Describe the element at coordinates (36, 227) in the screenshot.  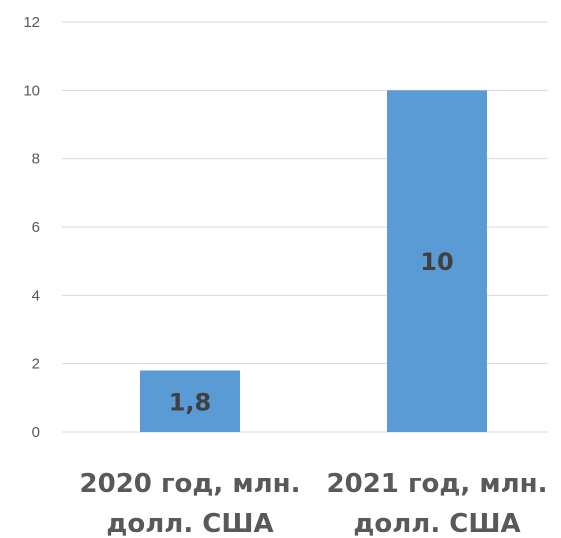
I see `y-tick-label: 6` at that location.